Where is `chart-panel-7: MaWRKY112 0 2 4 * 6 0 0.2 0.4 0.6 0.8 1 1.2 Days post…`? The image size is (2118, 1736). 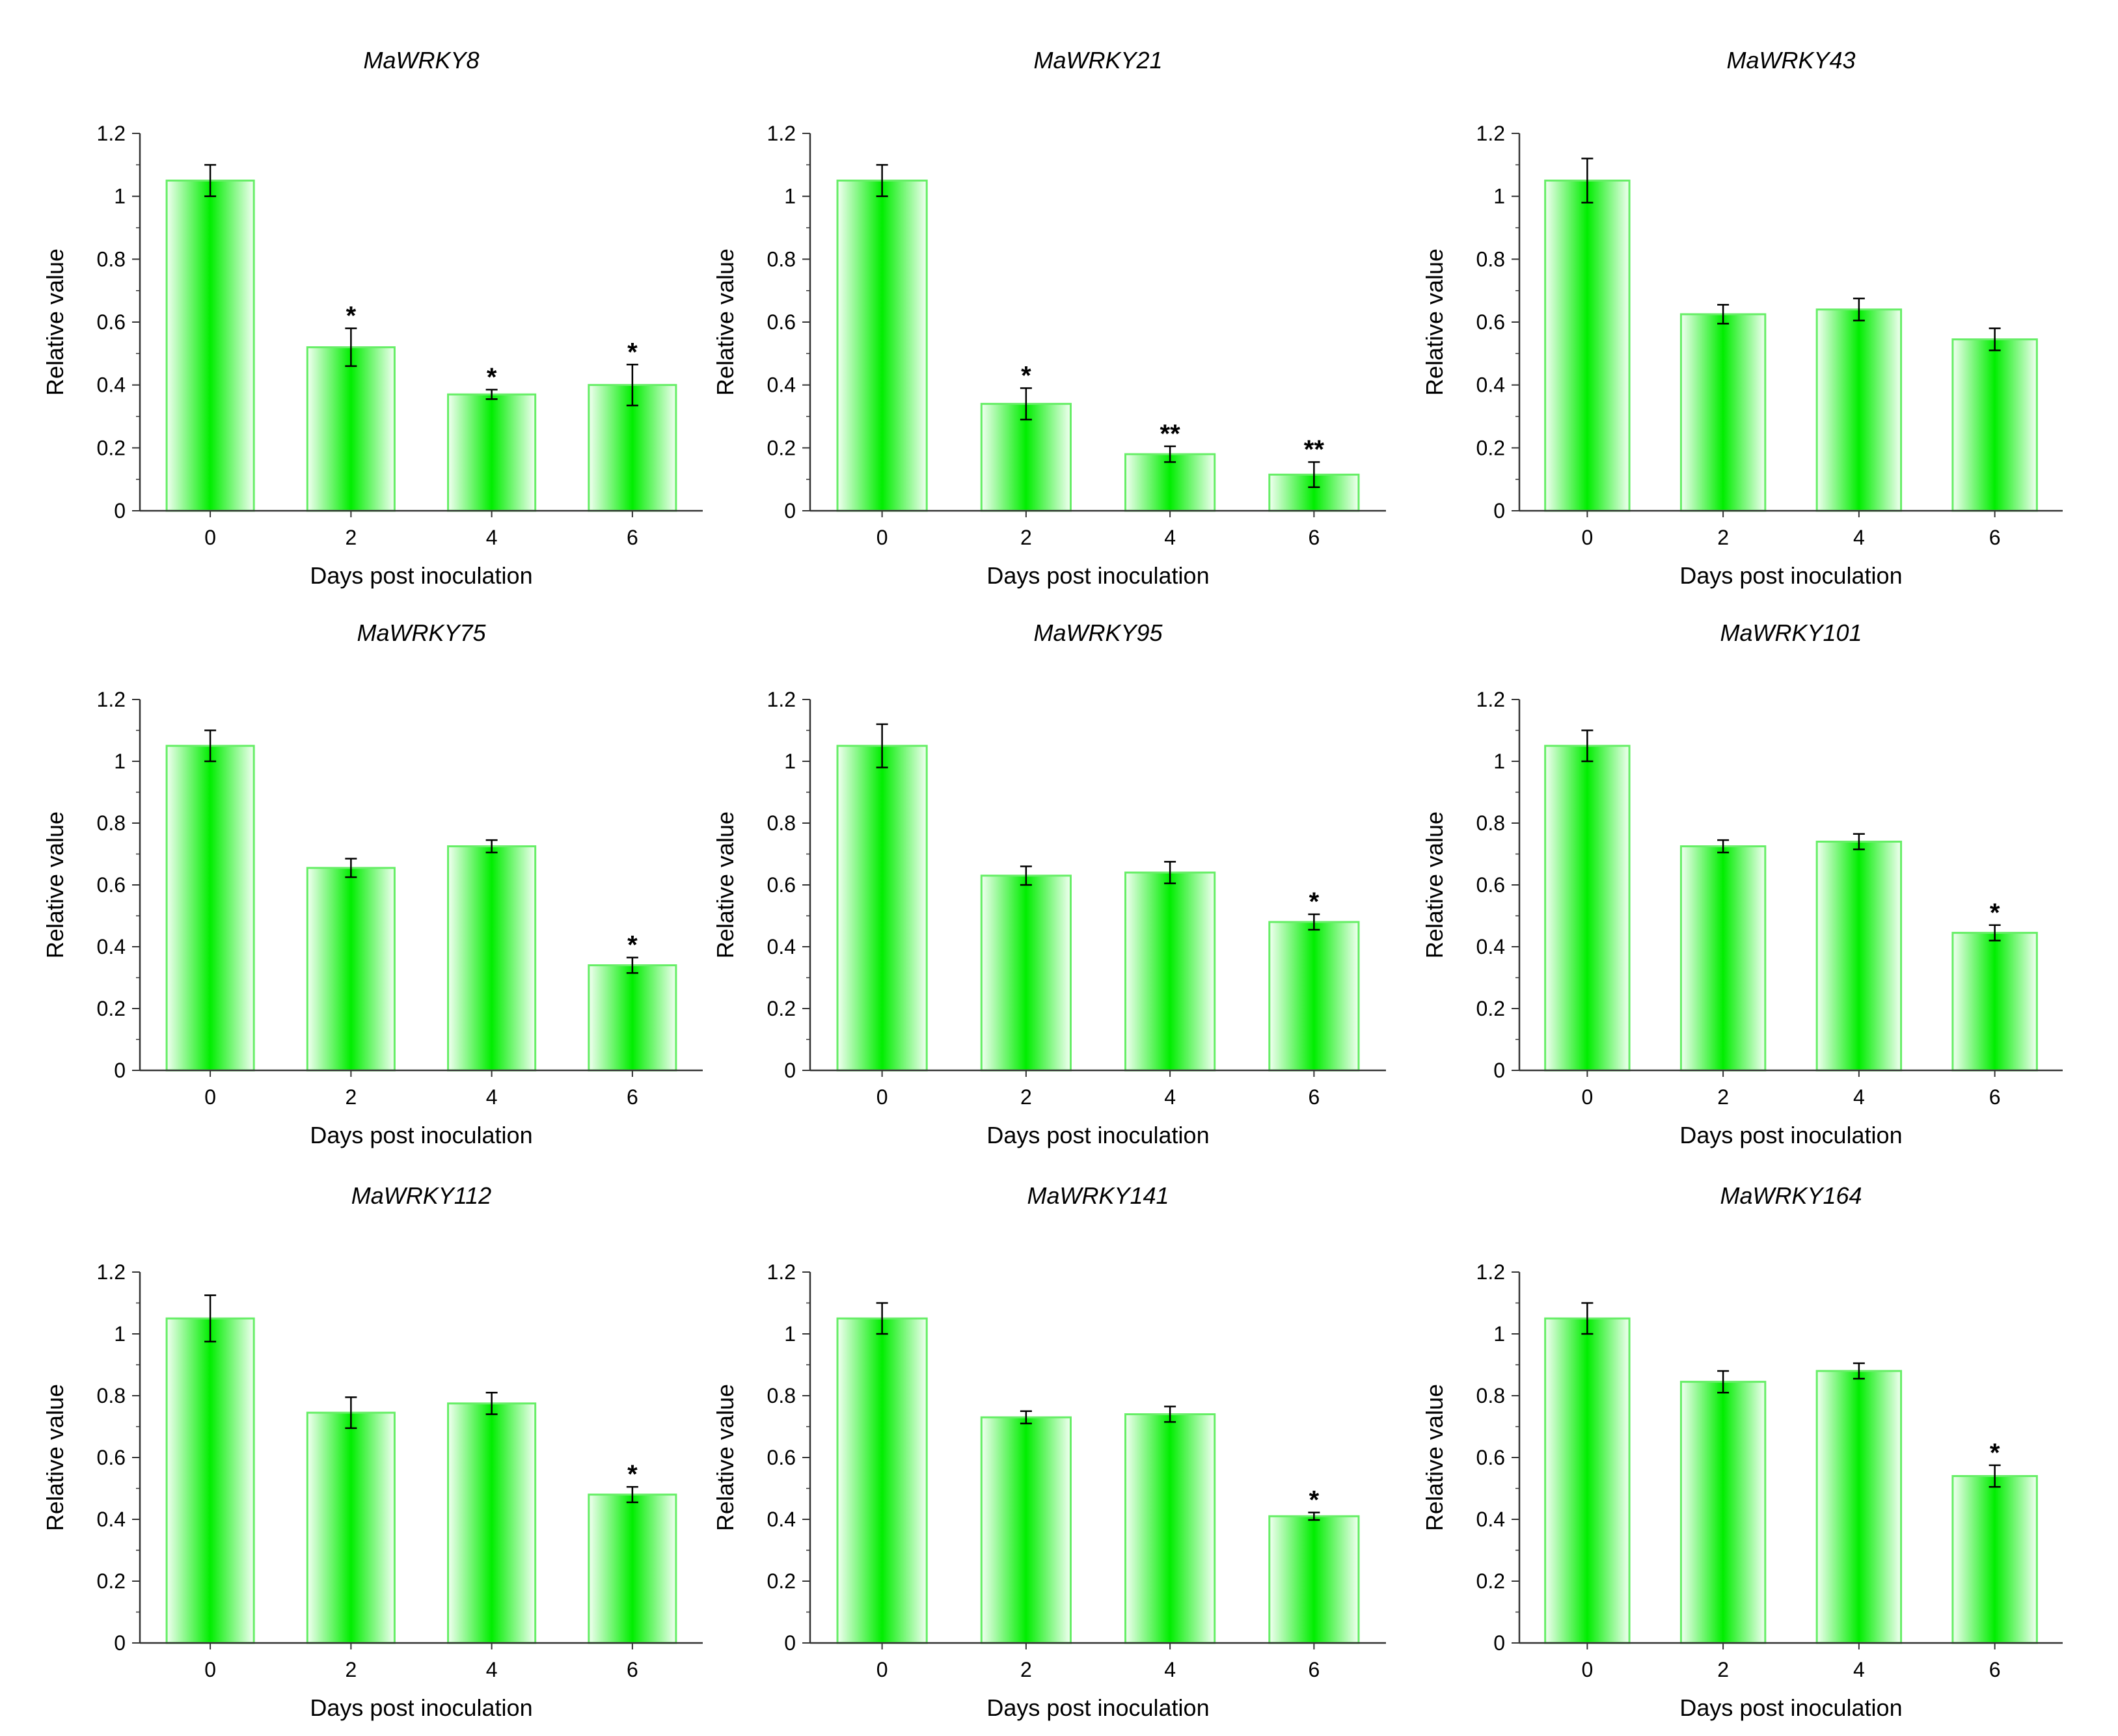
chart-panel-7: MaWRKY112 0 2 4 * 6 0 0.2 0.4 0.6 0.8 1 1.2 Days post… is located at coordinates (373, 1452).